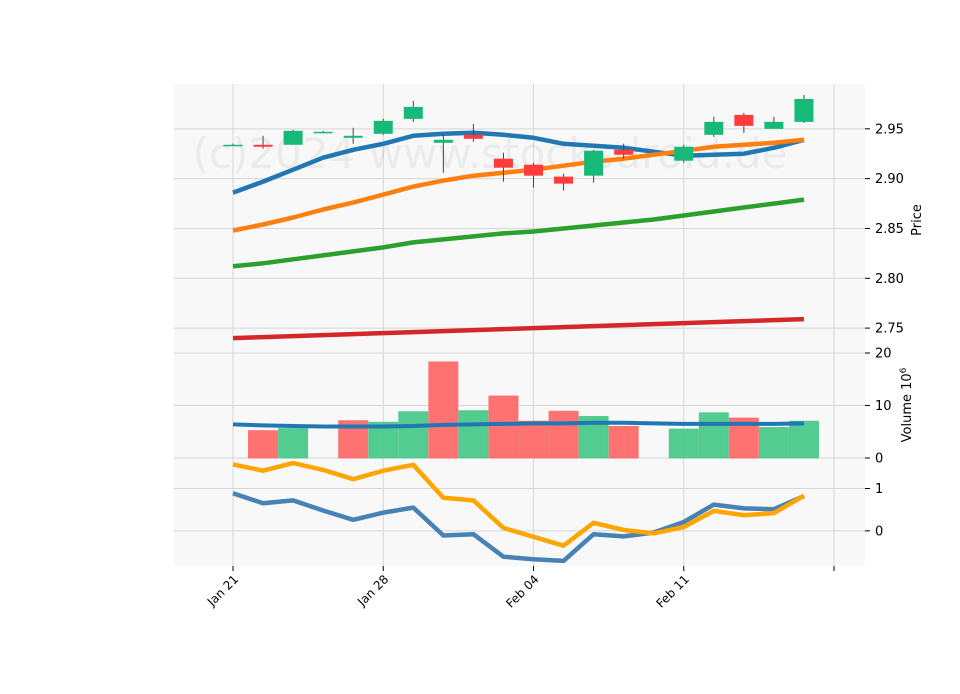 This screenshot has width=960, height=694. What do you see at coordinates (879, 531) in the screenshot?
I see `indicator-tick-label: 0` at bounding box center [879, 531].